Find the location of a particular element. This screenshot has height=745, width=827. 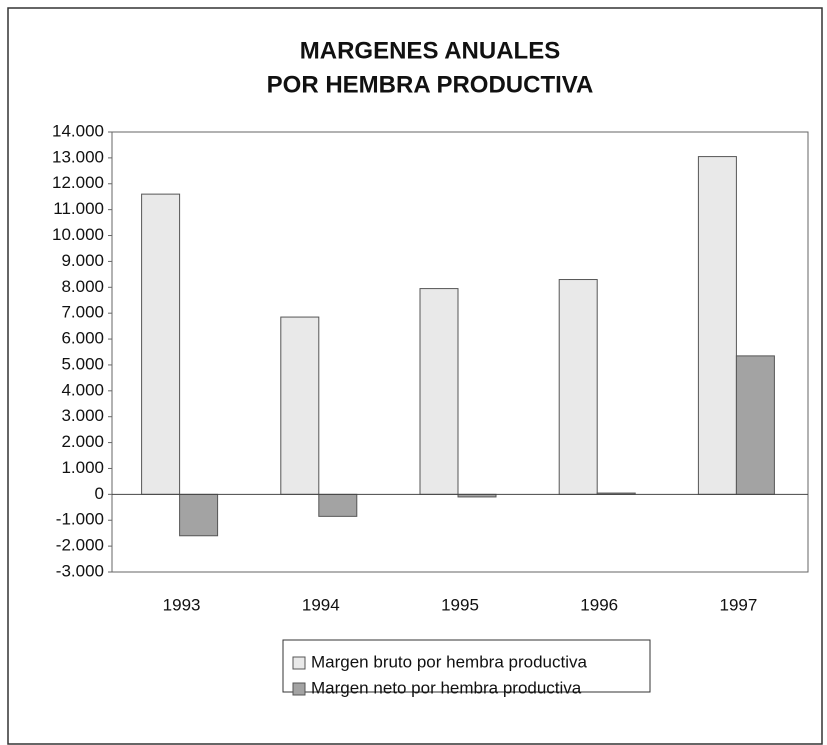

y-tick-label: 5.000 is located at coordinates (82, 363).